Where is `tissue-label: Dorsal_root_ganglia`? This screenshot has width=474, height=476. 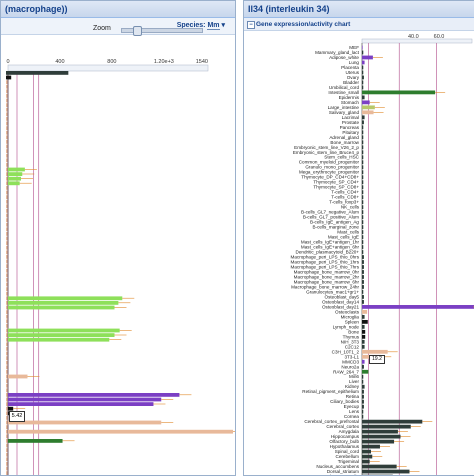
tissue-label: Dorsal_root_ganglia is located at coordinates (339, 474).